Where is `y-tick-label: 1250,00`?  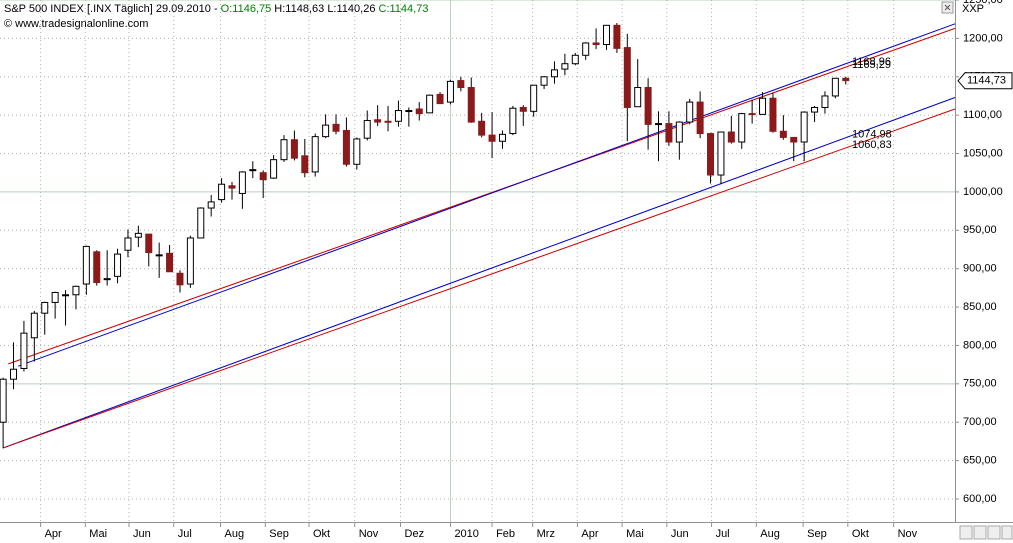
y-tick-label: 1250,00 is located at coordinates (983, 3).